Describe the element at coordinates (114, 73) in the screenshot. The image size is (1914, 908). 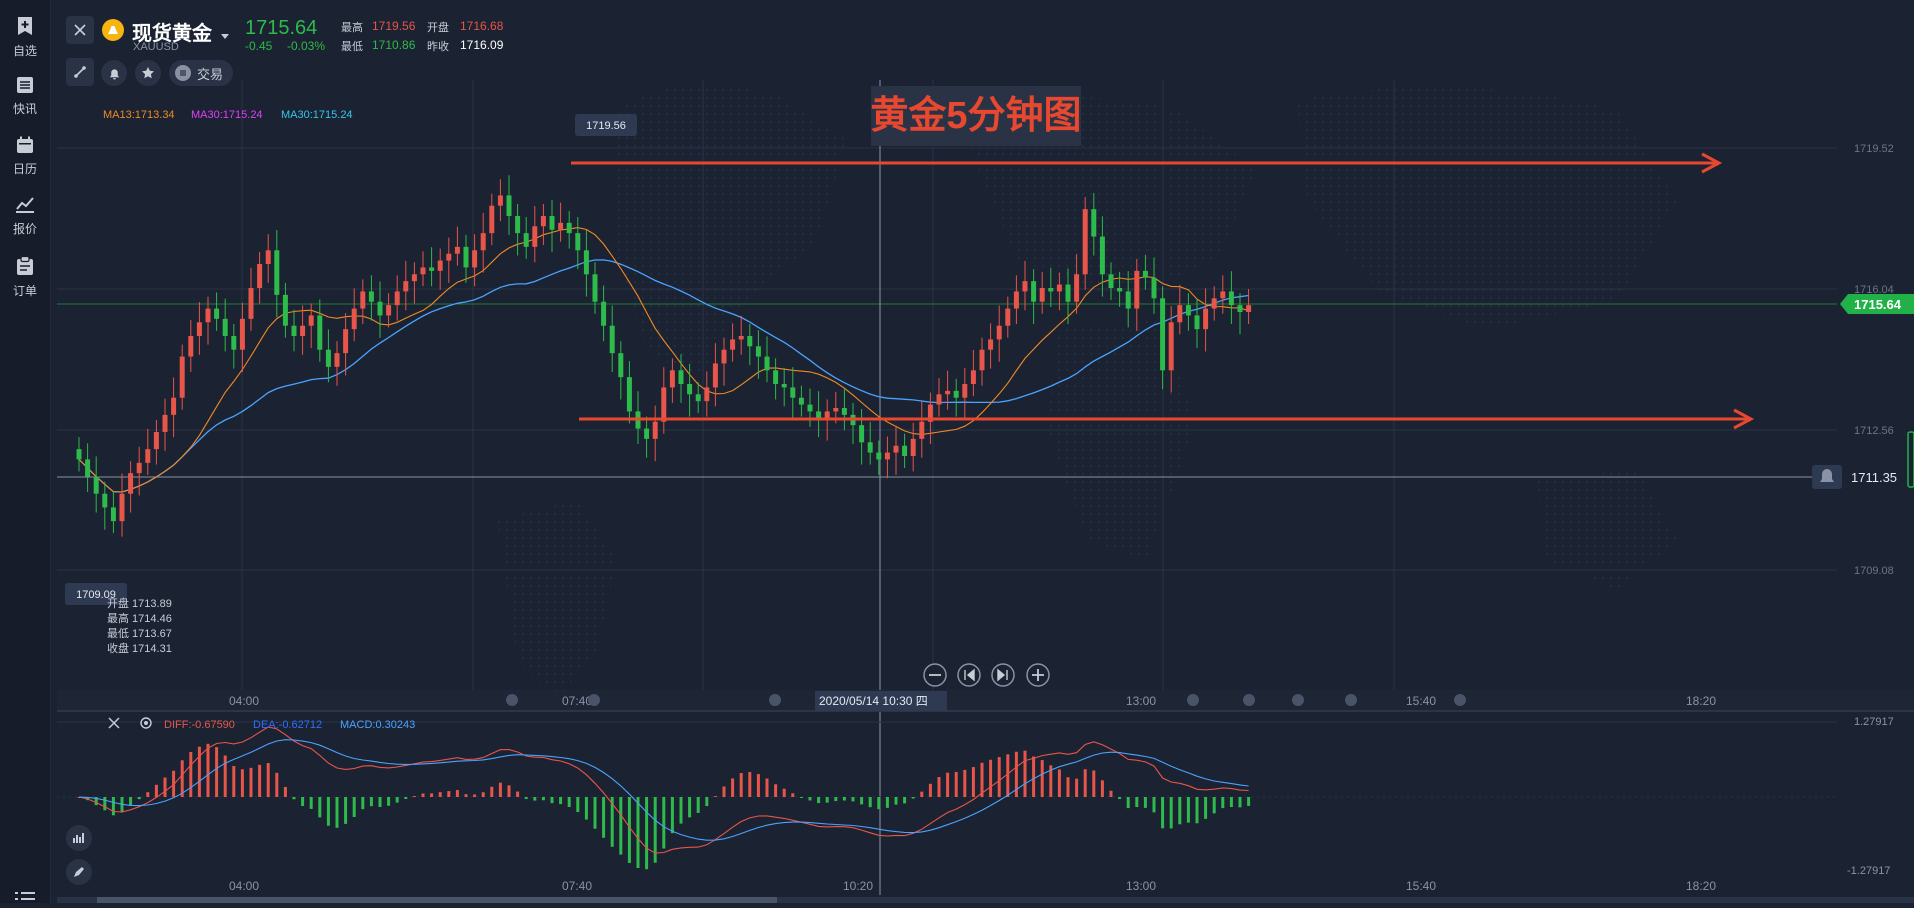
I see `alert-button` at that location.